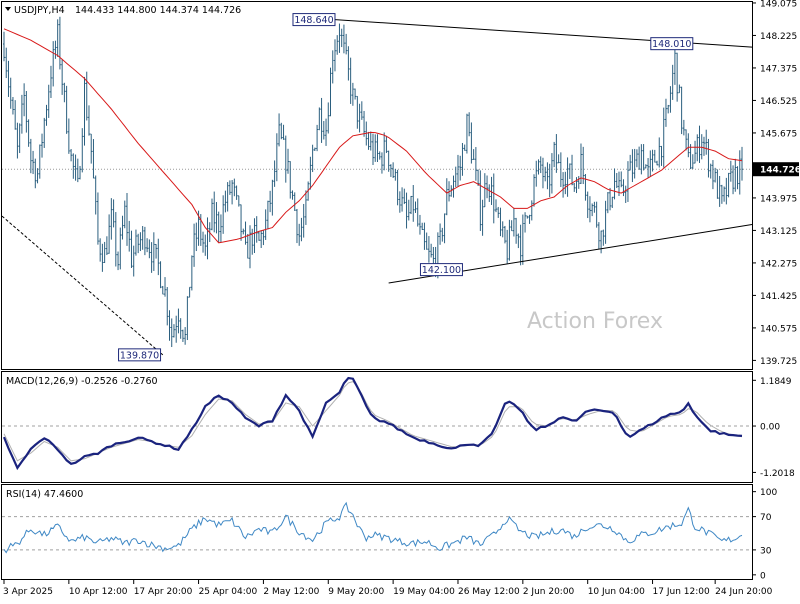  What do you see at coordinates (778, 297) in the screenshot?
I see `price-axis-tick-label: 141.425` at bounding box center [778, 297].